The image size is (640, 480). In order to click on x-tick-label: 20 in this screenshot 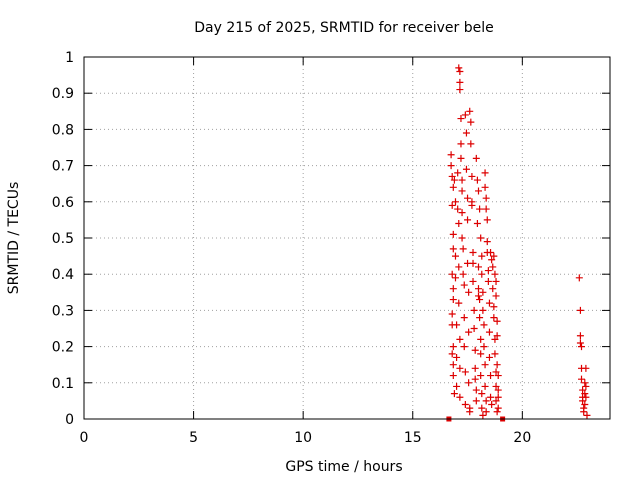, I will do `click(522, 438)`.